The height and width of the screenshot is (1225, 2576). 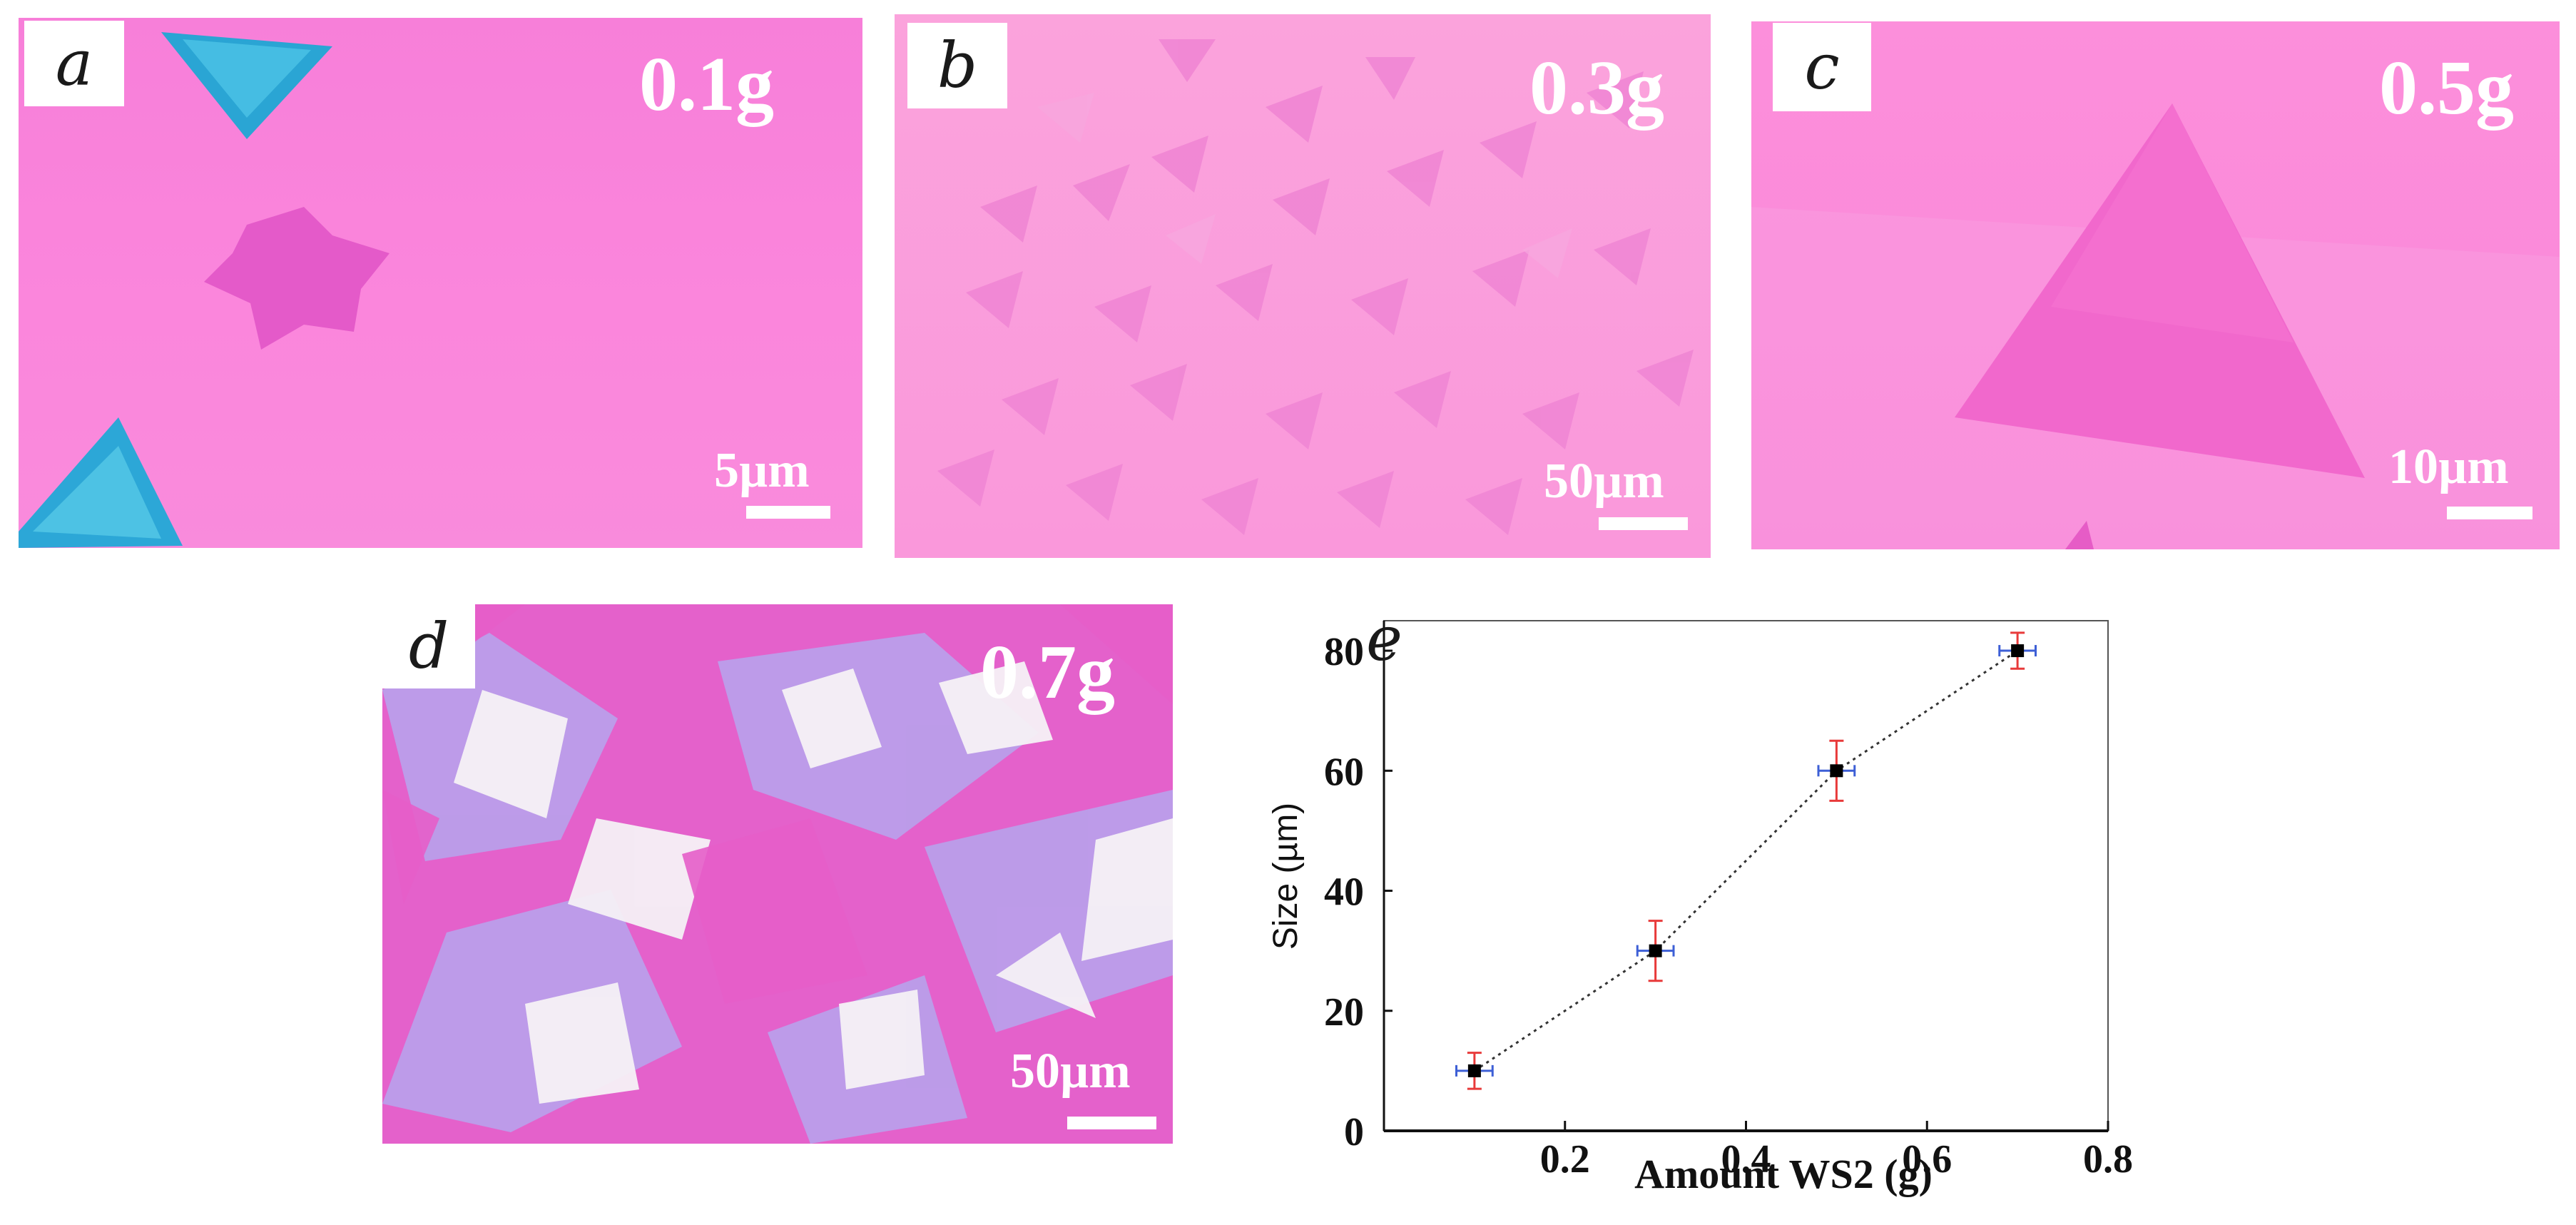 I want to click on x-tick-label: 0.2, so click(x=1565, y=1159).